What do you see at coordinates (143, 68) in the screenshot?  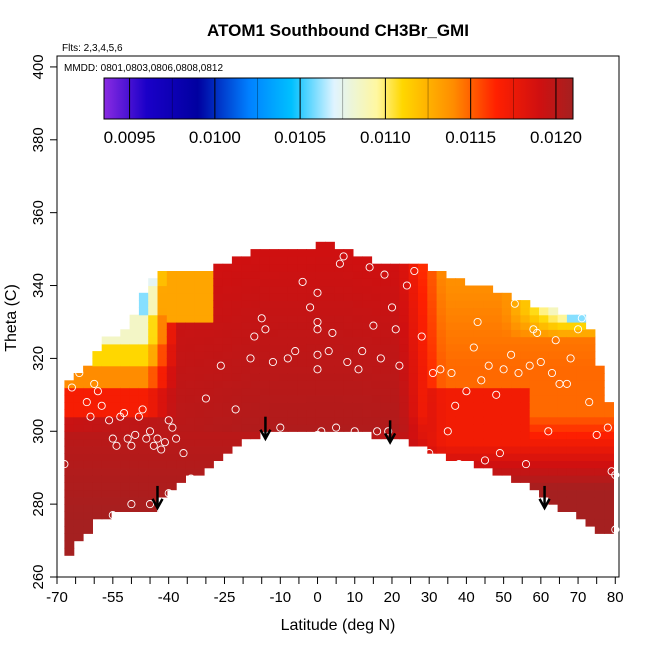 I see `dates-label: MMDD: 0801,0803,0806,0808,0812` at bounding box center [143, 68].